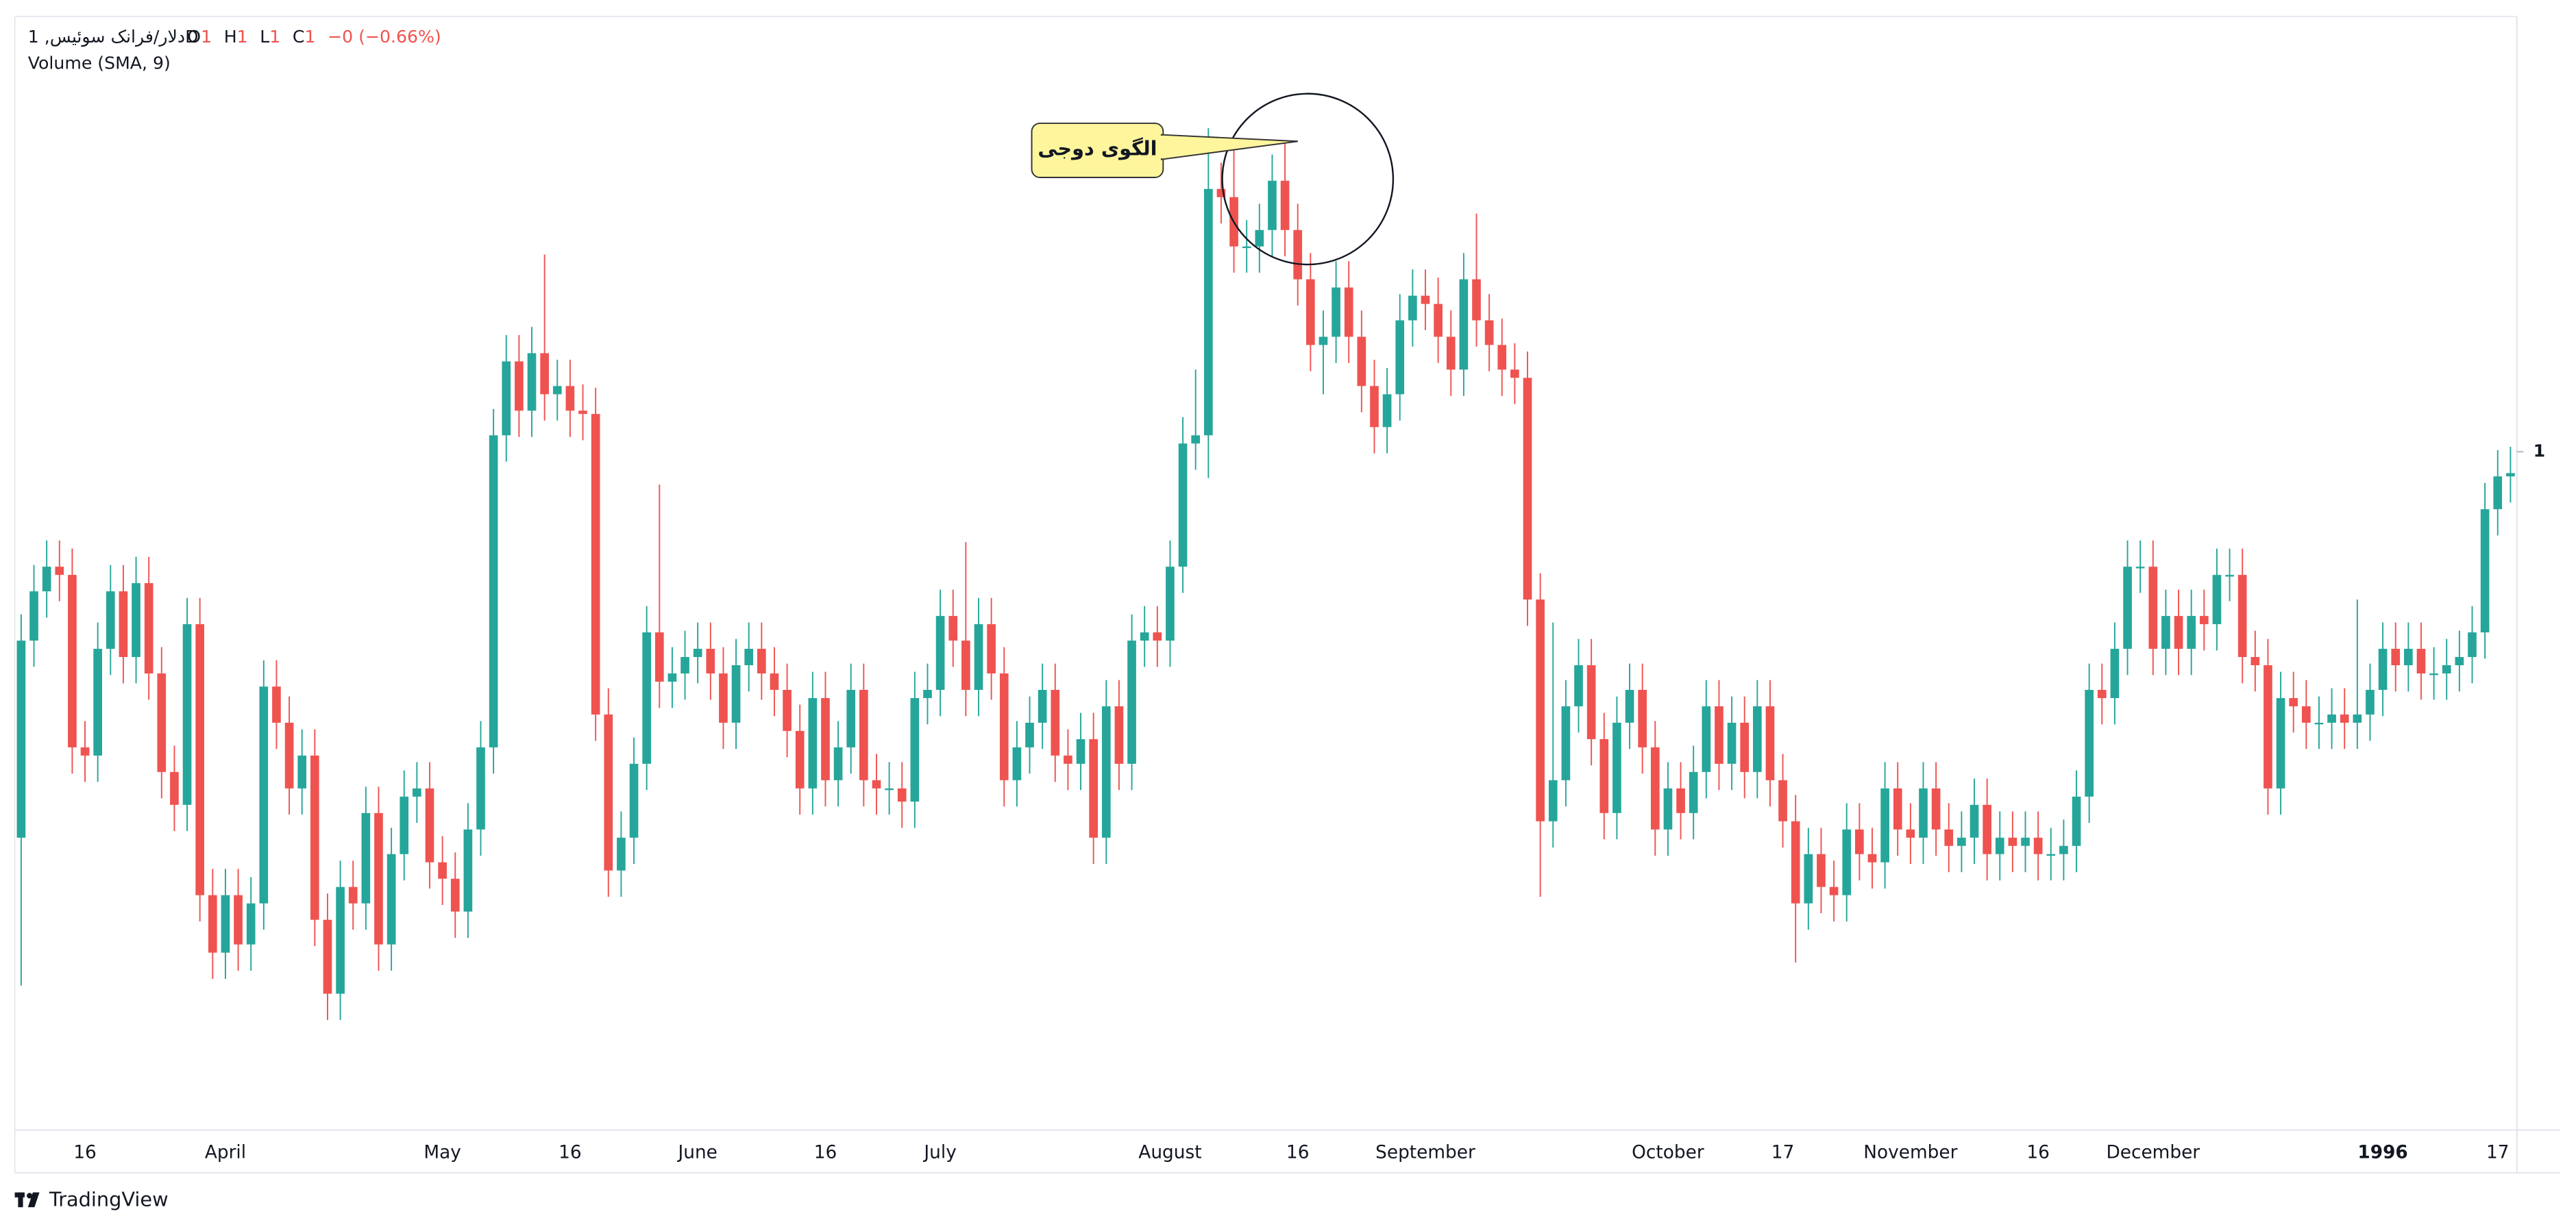  Describe the element at coordinates (114, 37) in the screenshot. I see `symbol: دلار/فرانک سوئیس, 1D` at that location.